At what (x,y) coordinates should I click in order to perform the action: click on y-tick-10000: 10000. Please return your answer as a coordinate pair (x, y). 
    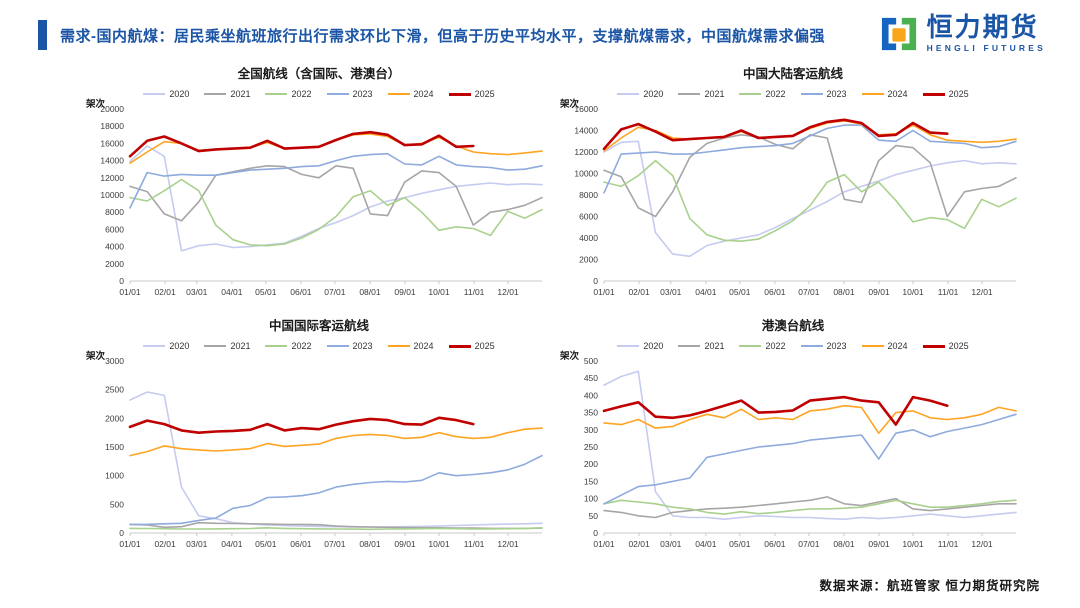
    Looking at the image, I should click on (112, 195).